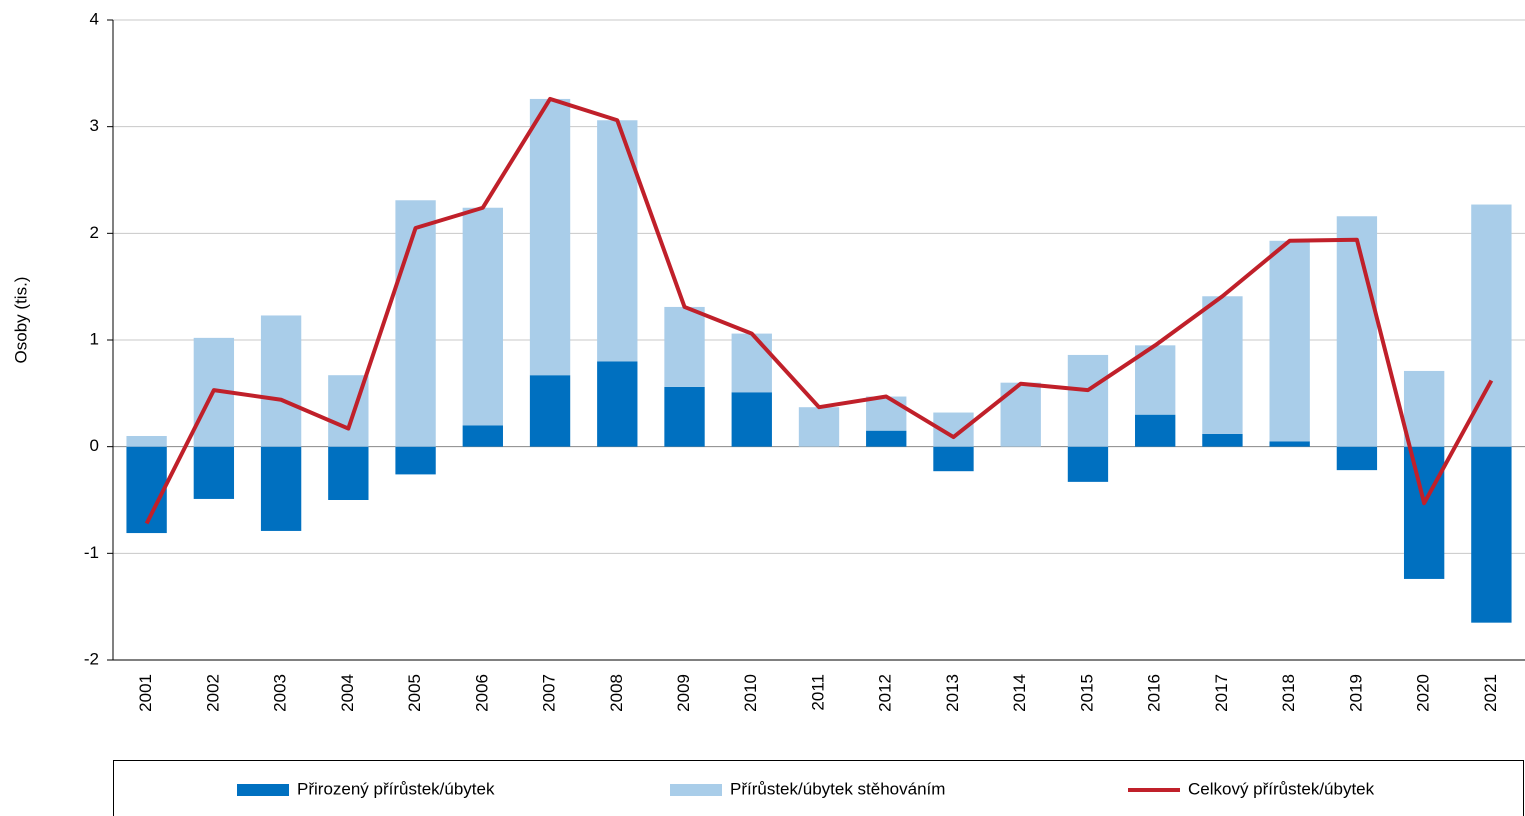  Describe the element at coordinates (1281, 788) in the screenshot. I see `legend-label: Celkový přírůstek/úbytek` at that location.